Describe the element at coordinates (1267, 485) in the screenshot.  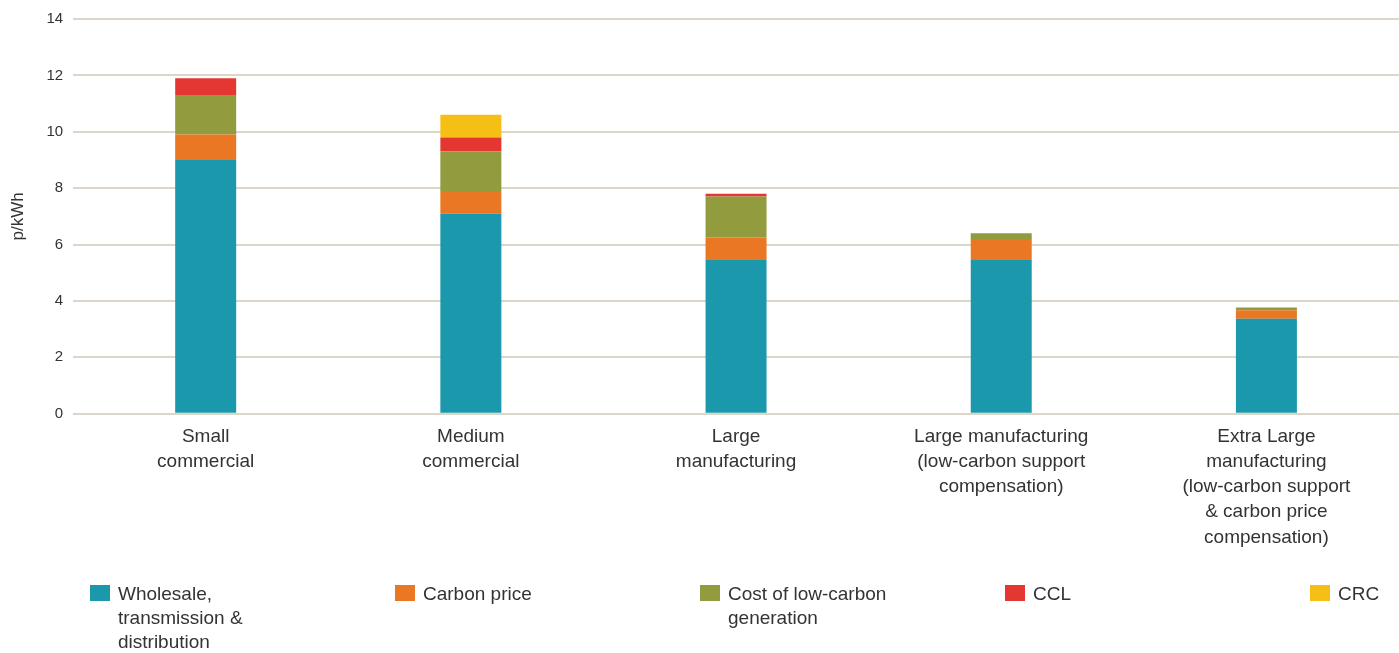
I see `x-tick-label: Extra Large manufacturing (low-carbon support & carbon price compensation)` at that location.